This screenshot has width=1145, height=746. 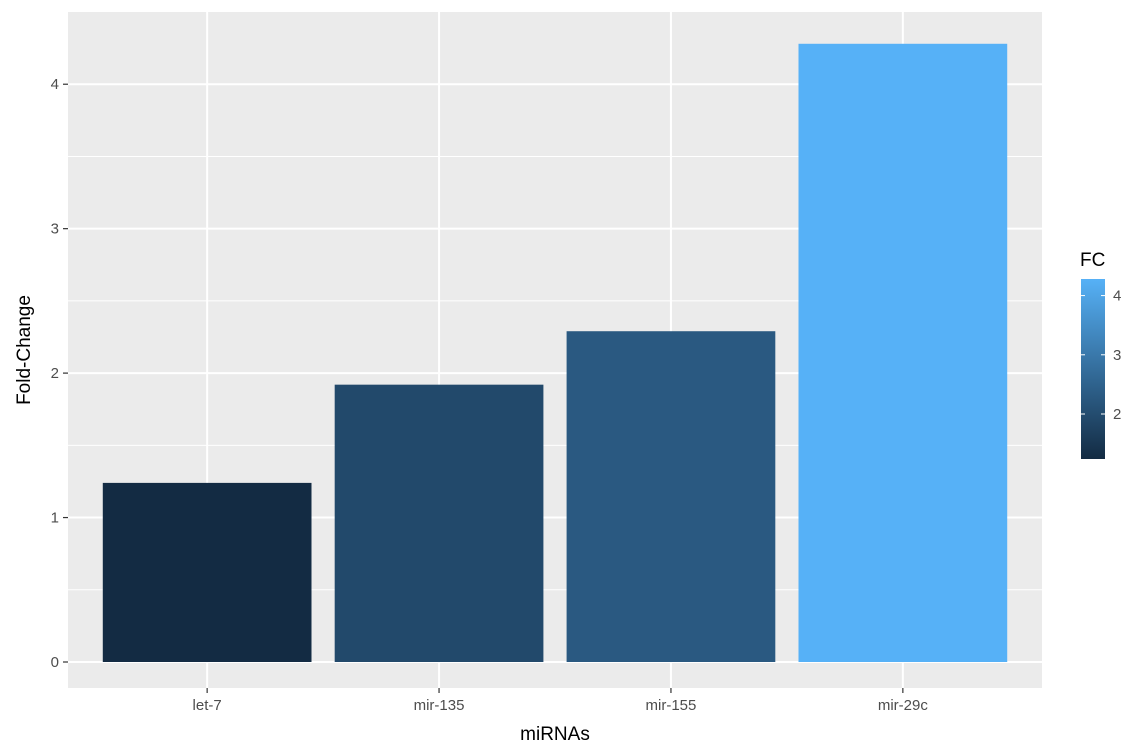 I want to click on y-tick-label: 4, so click(x=55, y=84).